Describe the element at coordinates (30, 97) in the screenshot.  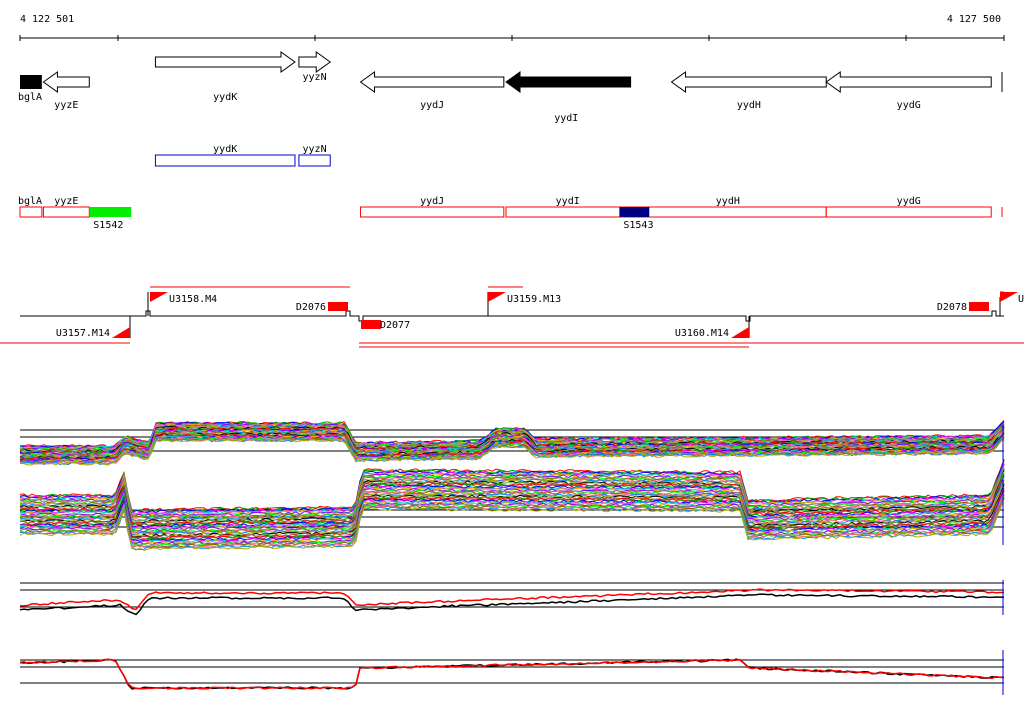
I see `gene-label-bglA: bglA` at that location.